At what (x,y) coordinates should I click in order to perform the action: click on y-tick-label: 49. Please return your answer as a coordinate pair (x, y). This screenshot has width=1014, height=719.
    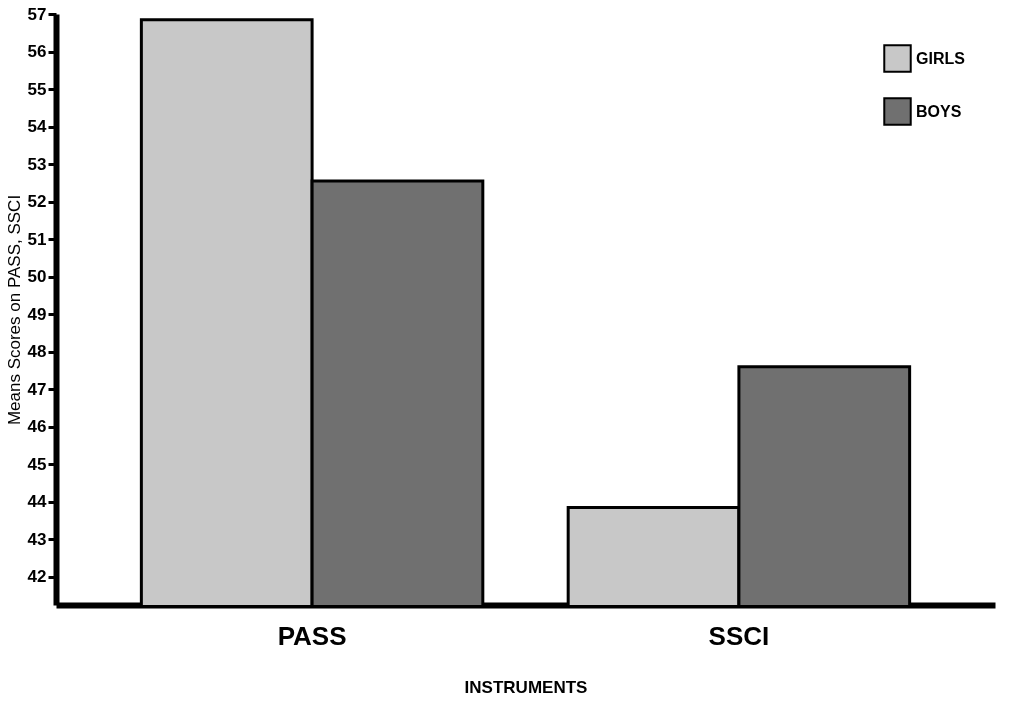
    Looking at the image, I should click on (37, 314).